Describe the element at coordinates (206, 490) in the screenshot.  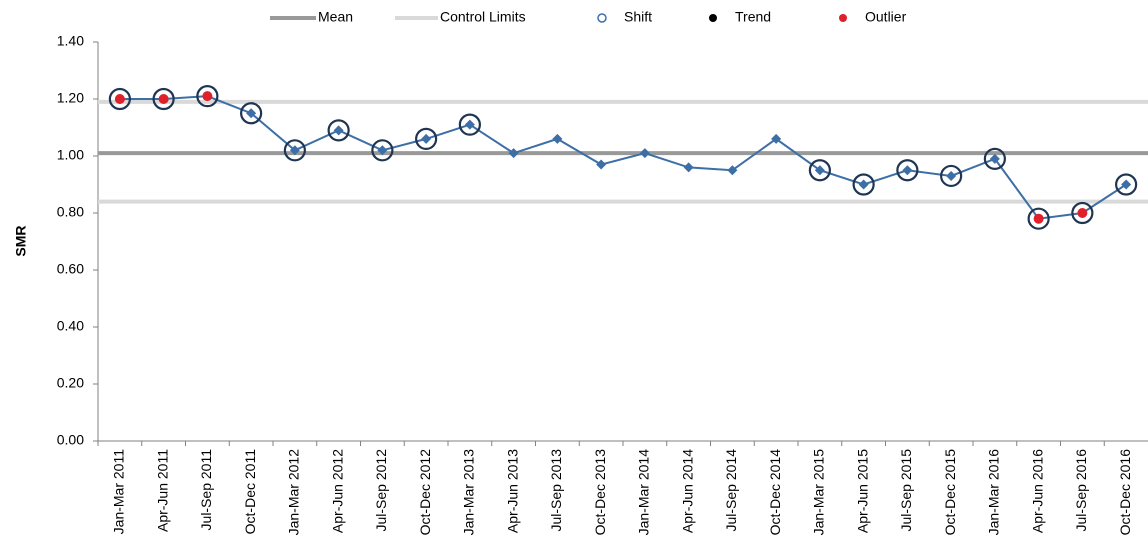
I see `x-tick-label: Jul-Sep 2011` at that location.